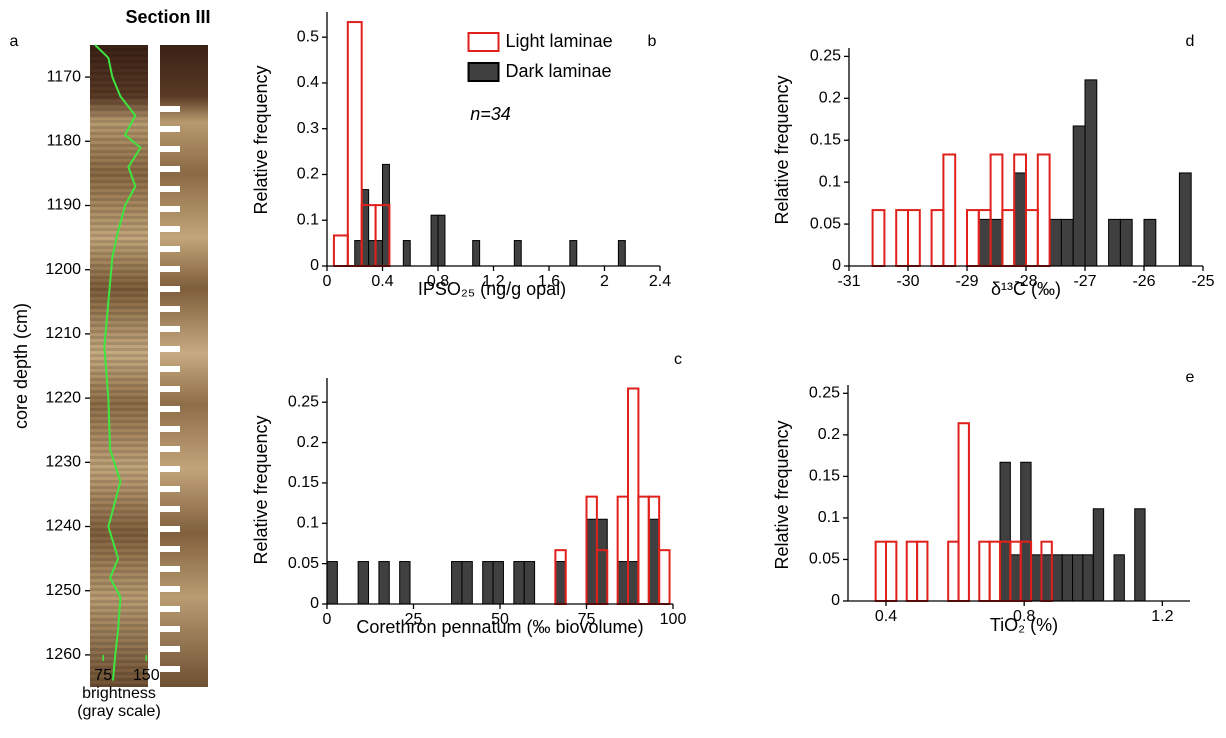 This screenshot has width=1226, height=738. What do you see at coordinates (848, 281) in the screenshot?
I see `x-tick-label: -31` at bounding box center [848, 281].